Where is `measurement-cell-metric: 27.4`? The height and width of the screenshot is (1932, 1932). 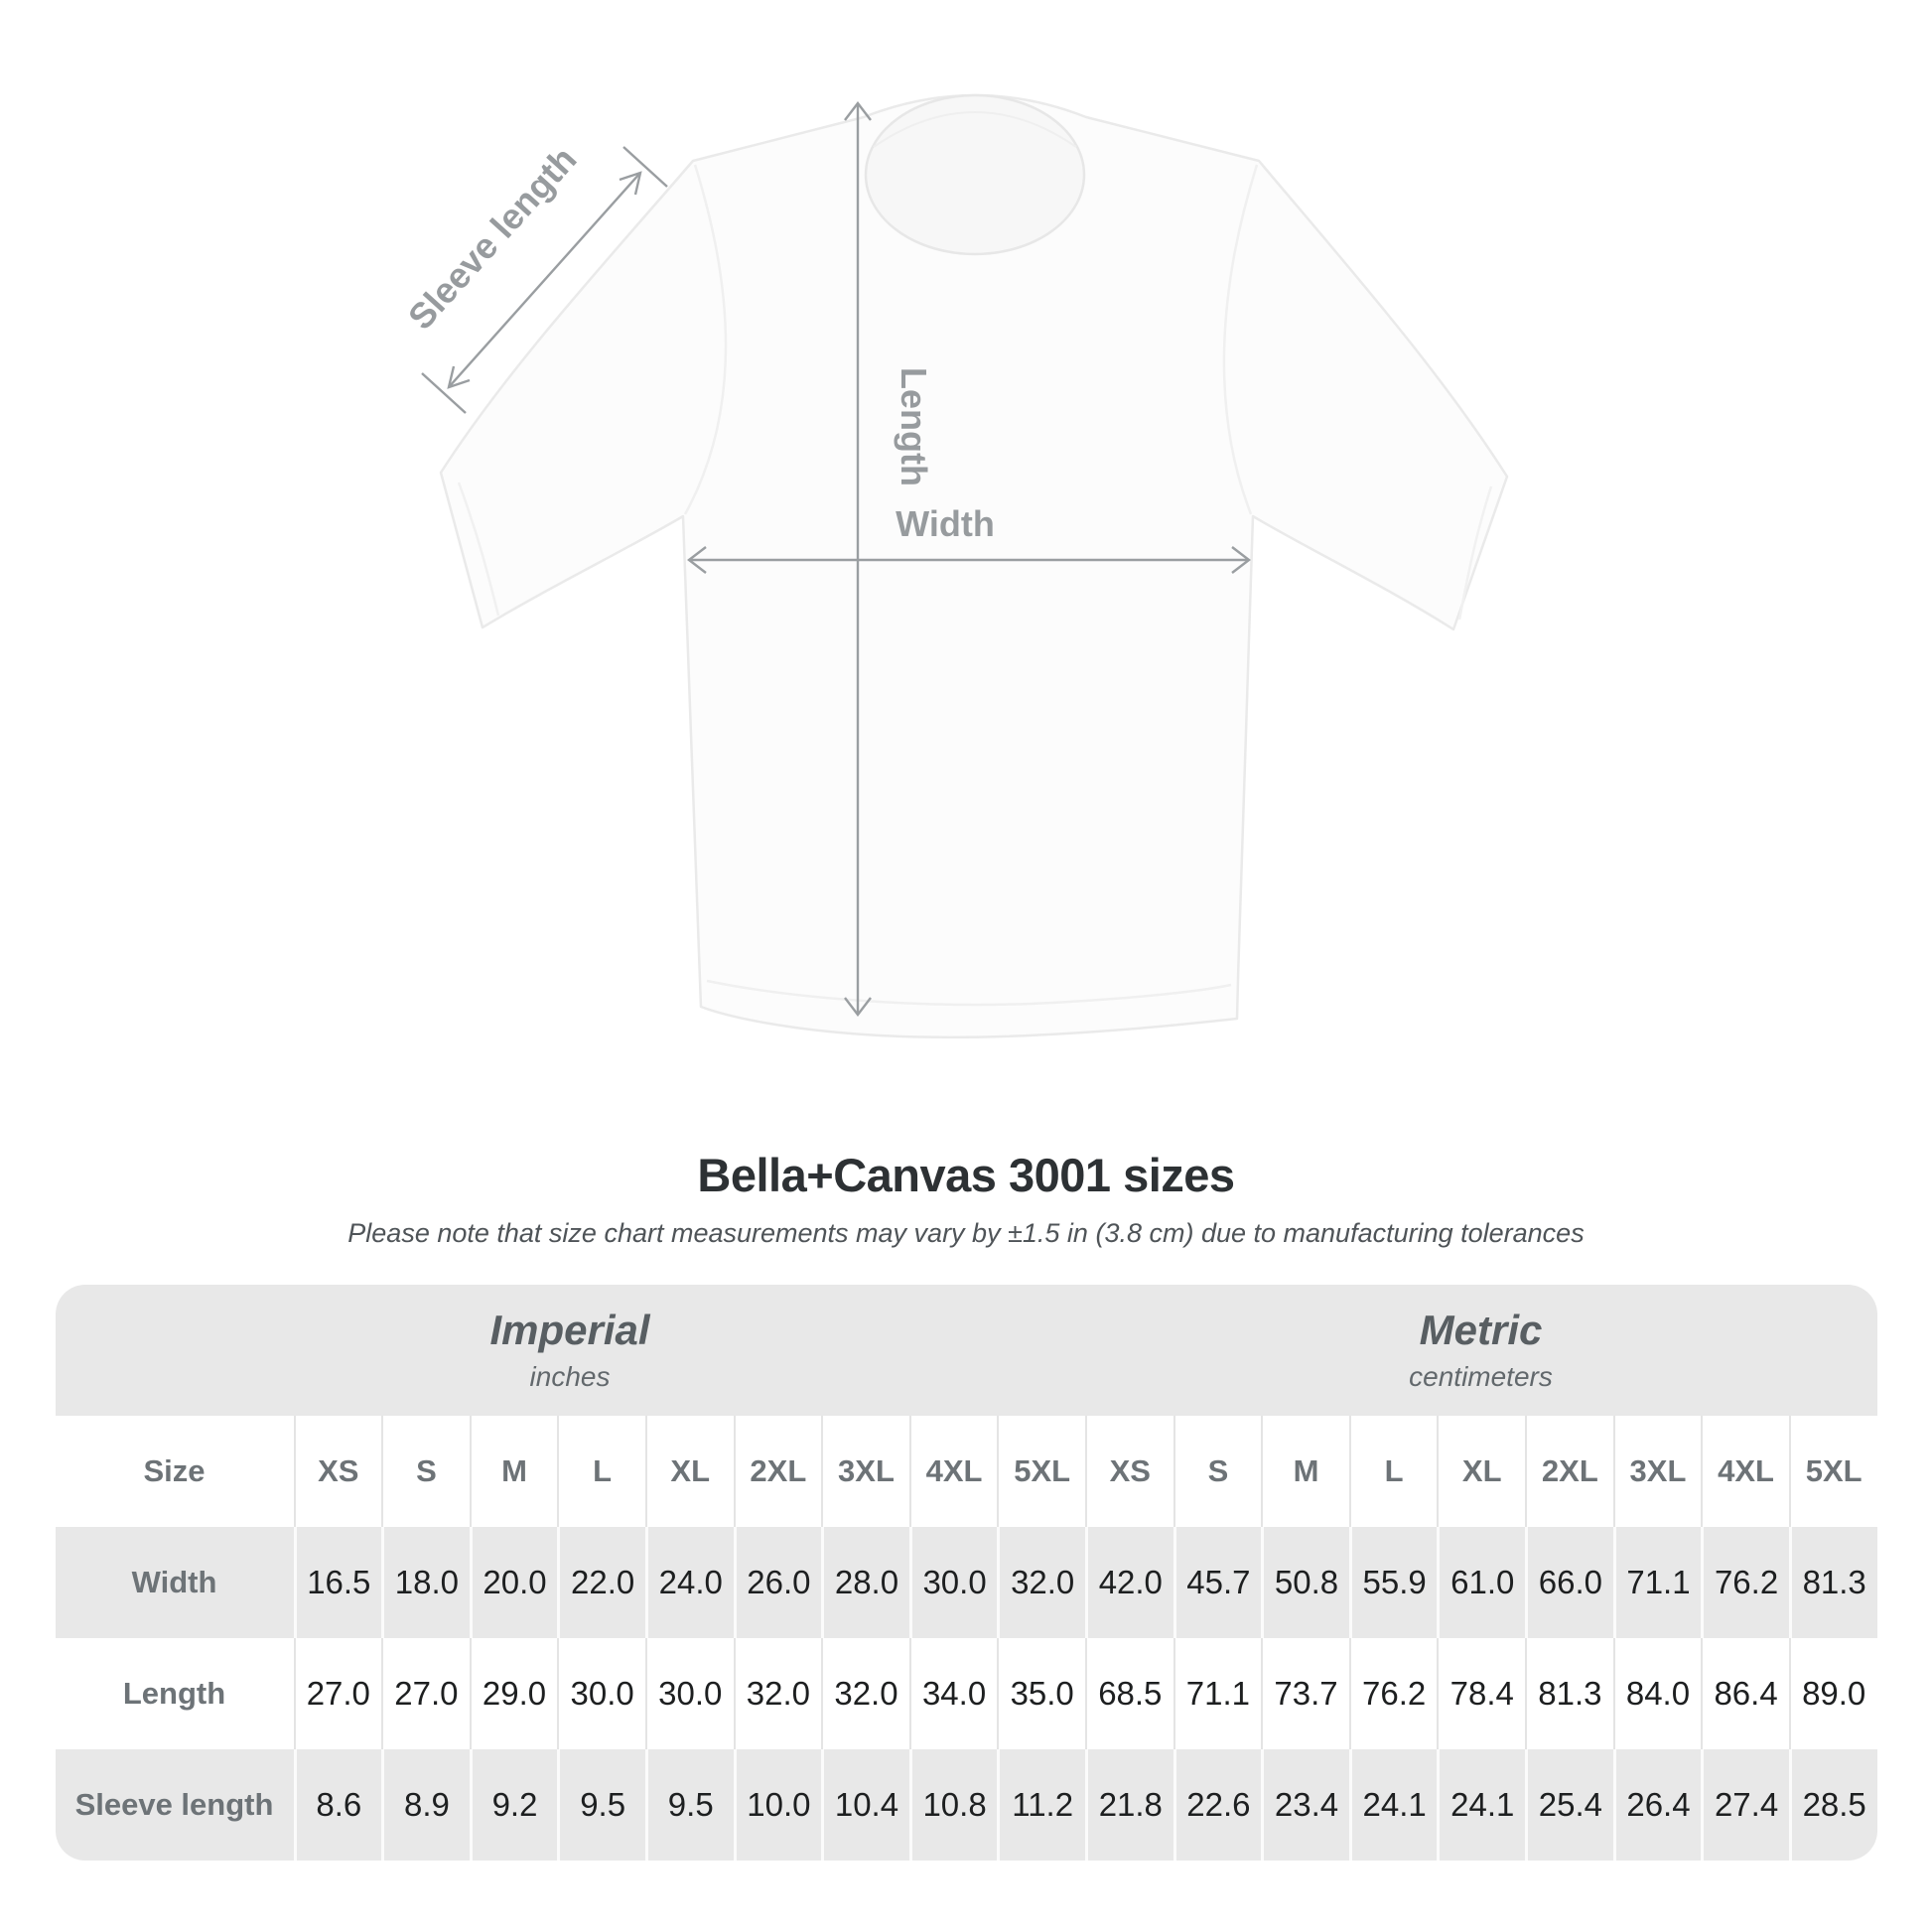 measurement-cell-metric: 27.4 is located at coordinates (1745, 1805).